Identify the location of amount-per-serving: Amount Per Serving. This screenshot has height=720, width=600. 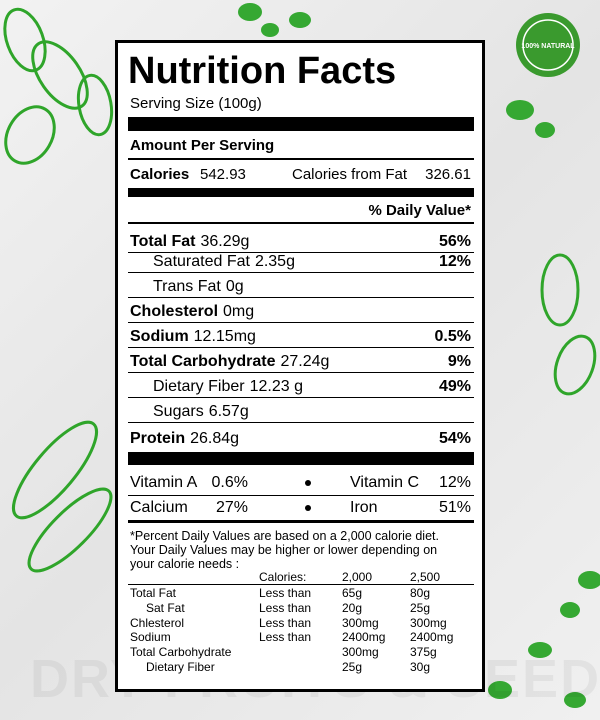
(202, 145).